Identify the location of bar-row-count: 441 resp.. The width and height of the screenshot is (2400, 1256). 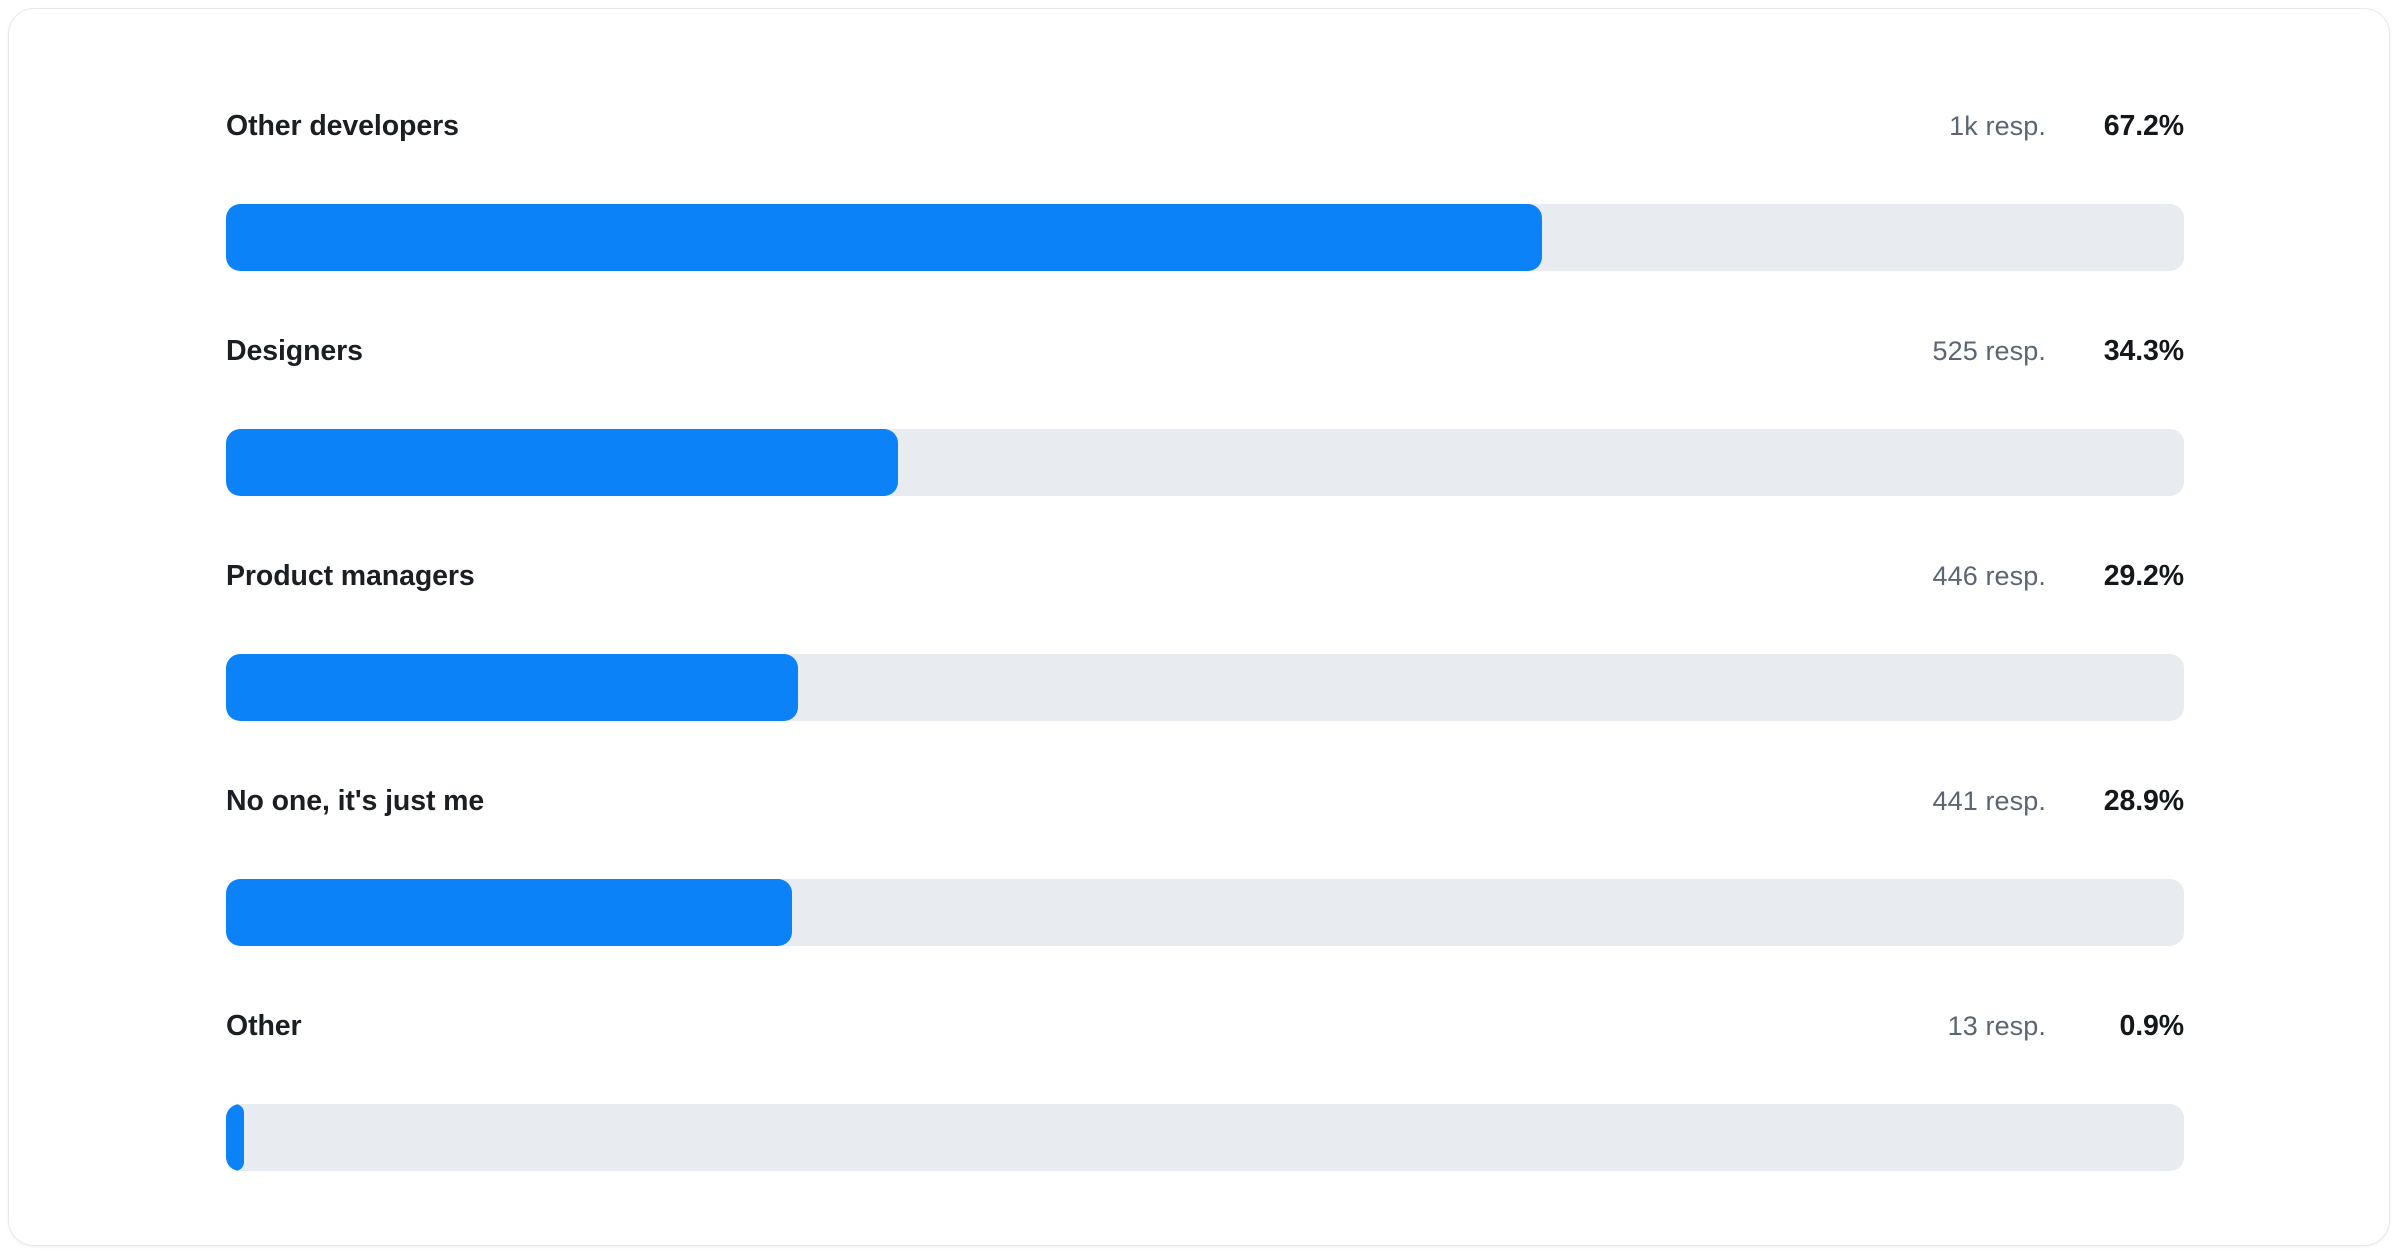
(1989, 800).